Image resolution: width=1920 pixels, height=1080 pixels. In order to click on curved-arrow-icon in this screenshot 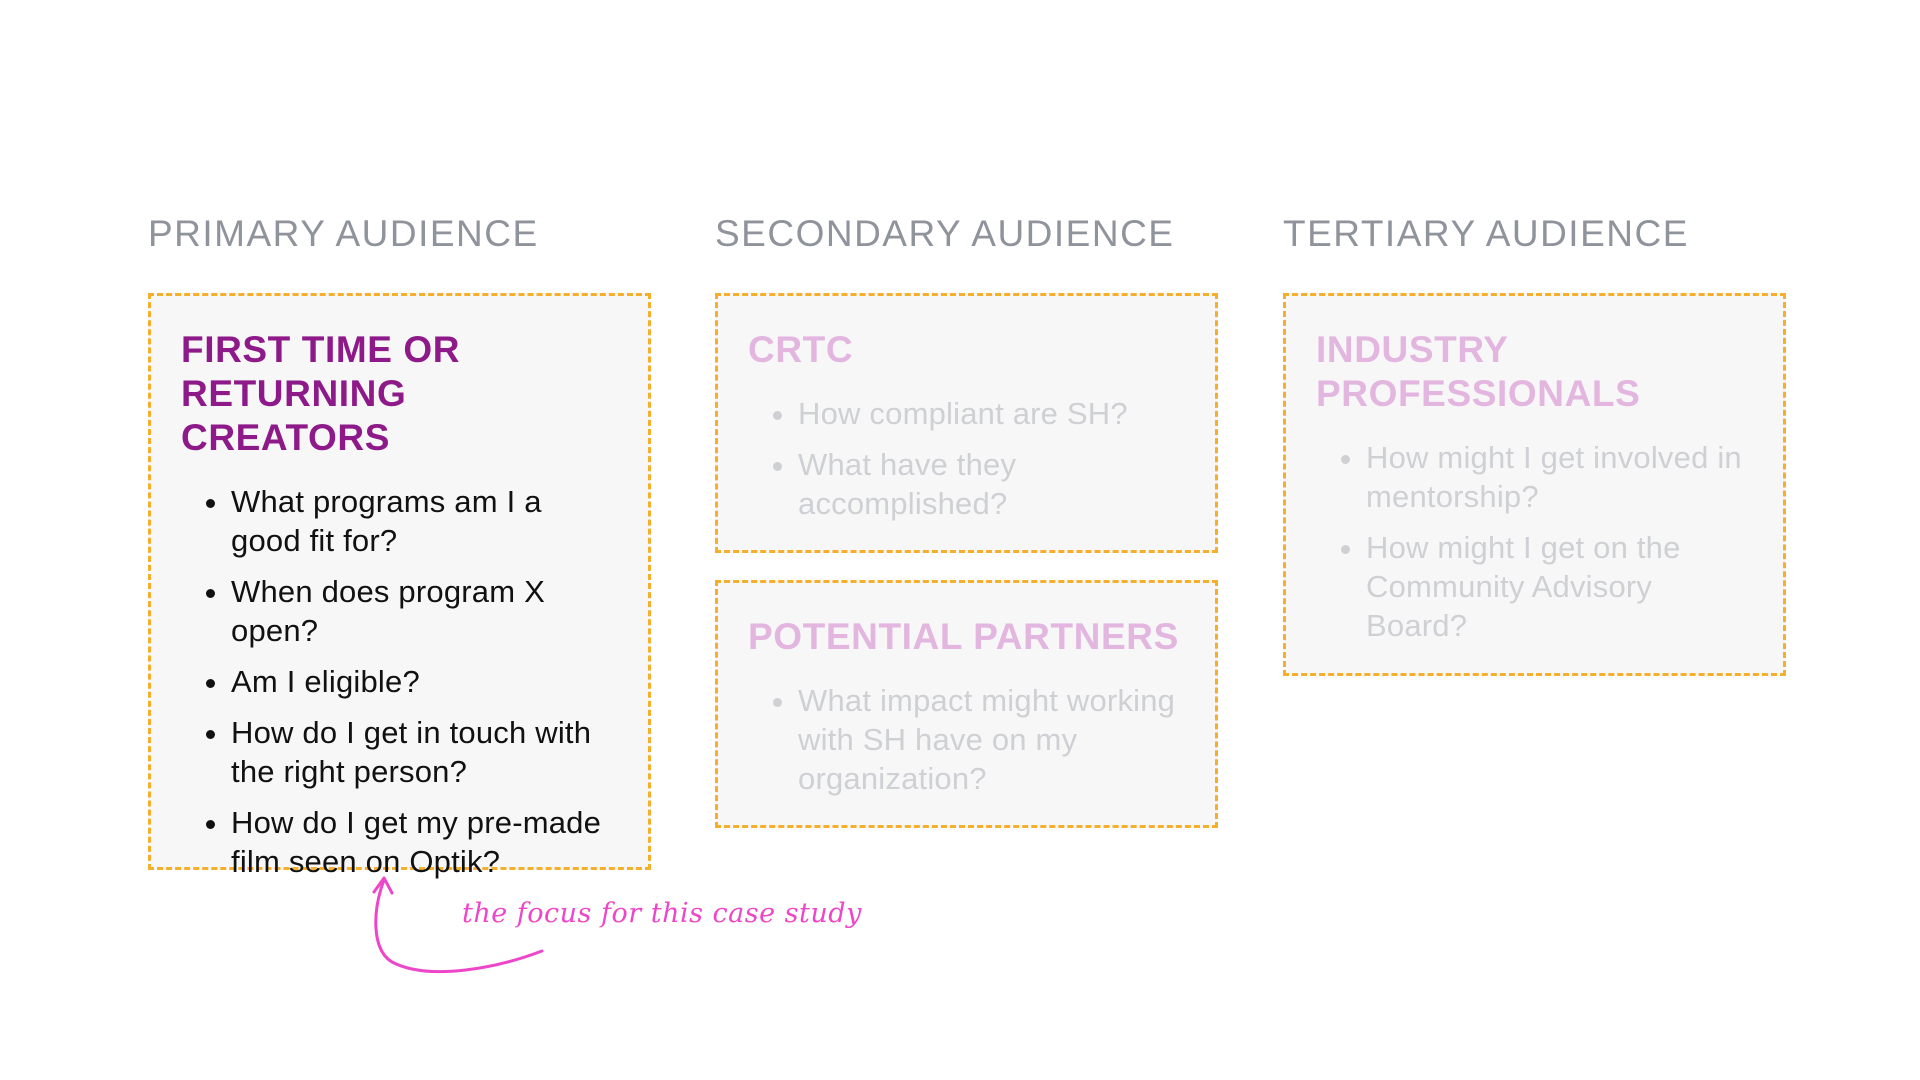, I will do `click(458, 925)`.